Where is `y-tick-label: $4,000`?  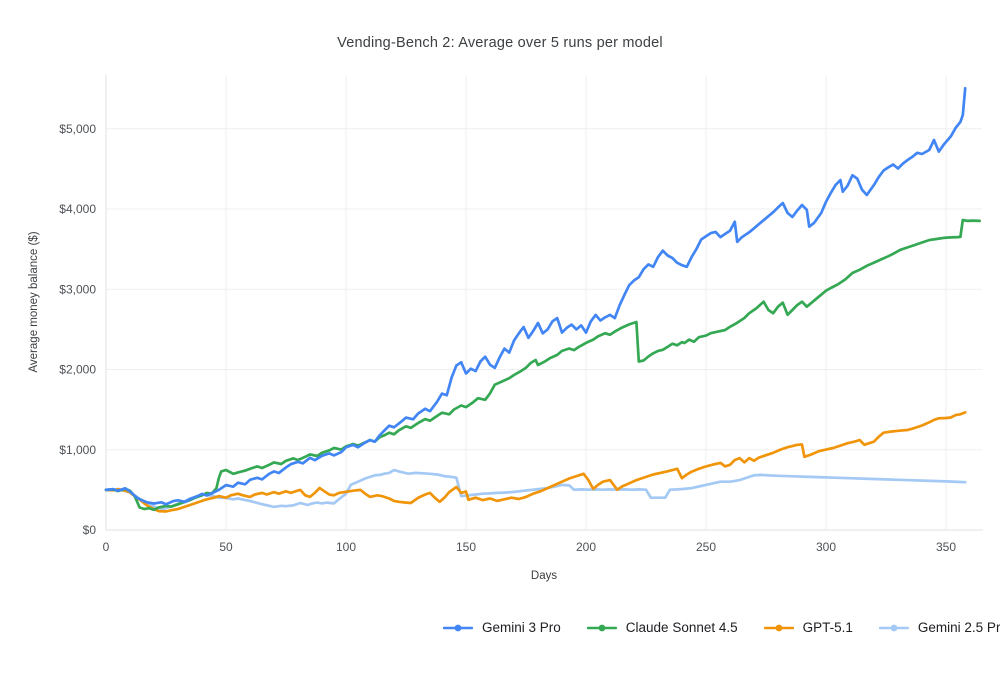
y-tick-label: $4,000 is located at coordinates (77, 209).